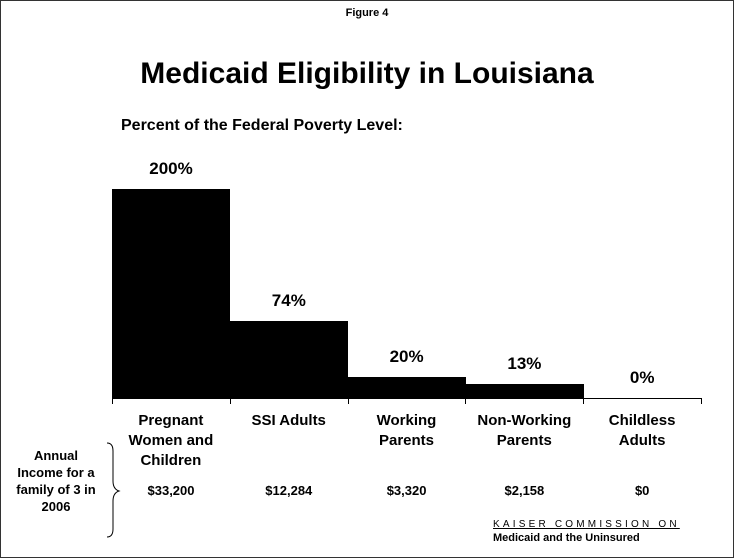  What do you see at coordinates (524, 430) in the screenshot?
I see `x-tick-label: Non-Working Parents` at bounding box center [524, 430].